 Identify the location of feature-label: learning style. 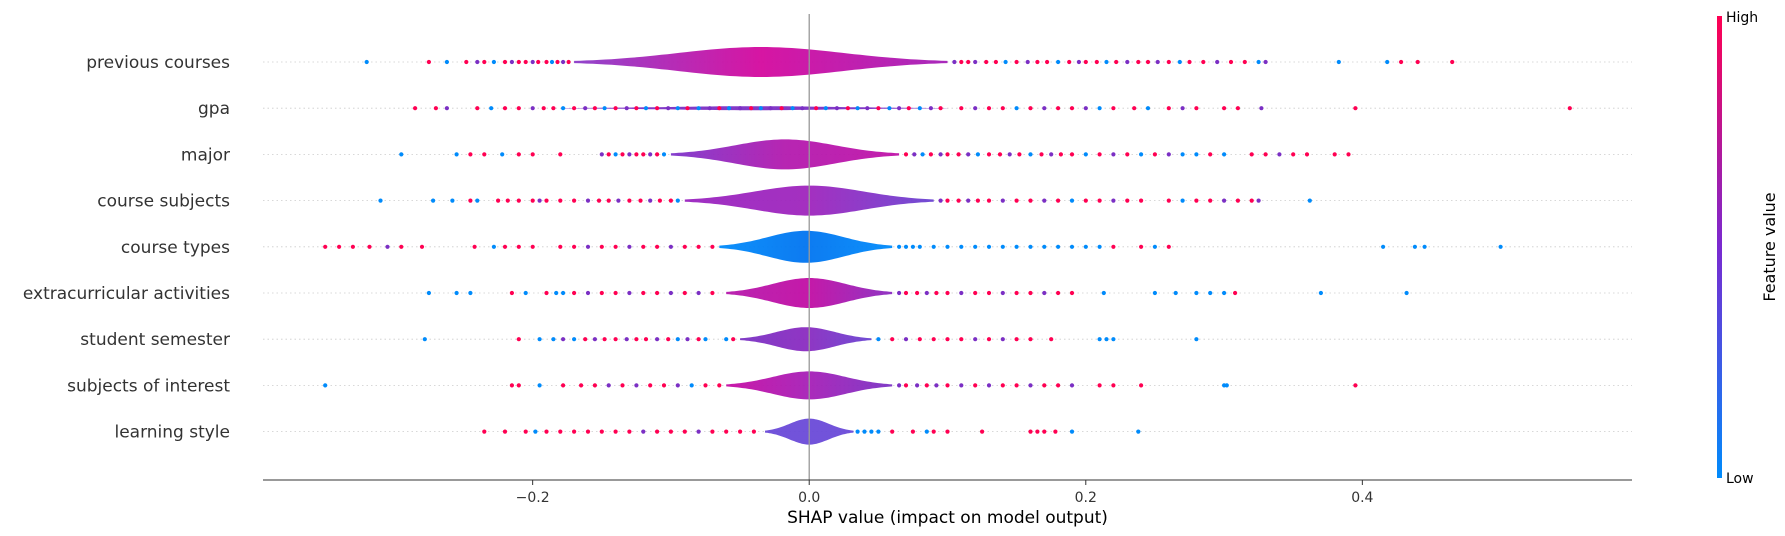
(172, 433).